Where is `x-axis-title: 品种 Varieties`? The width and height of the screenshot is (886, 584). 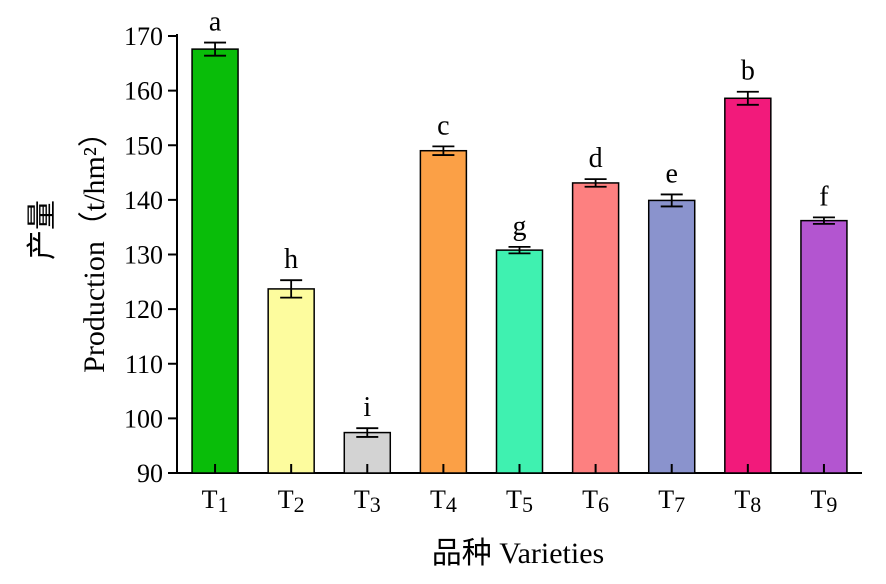 x-axis-title: 品种 Varieties is located at coordinates (518, 553).